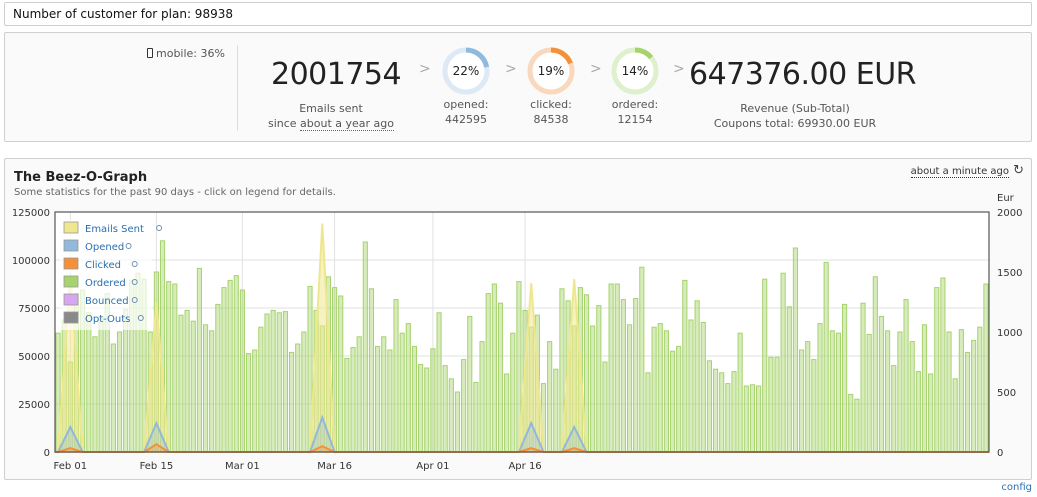 The image size is (1037, 497). I want to click on opened-ring: 22%, so click(466, 71).